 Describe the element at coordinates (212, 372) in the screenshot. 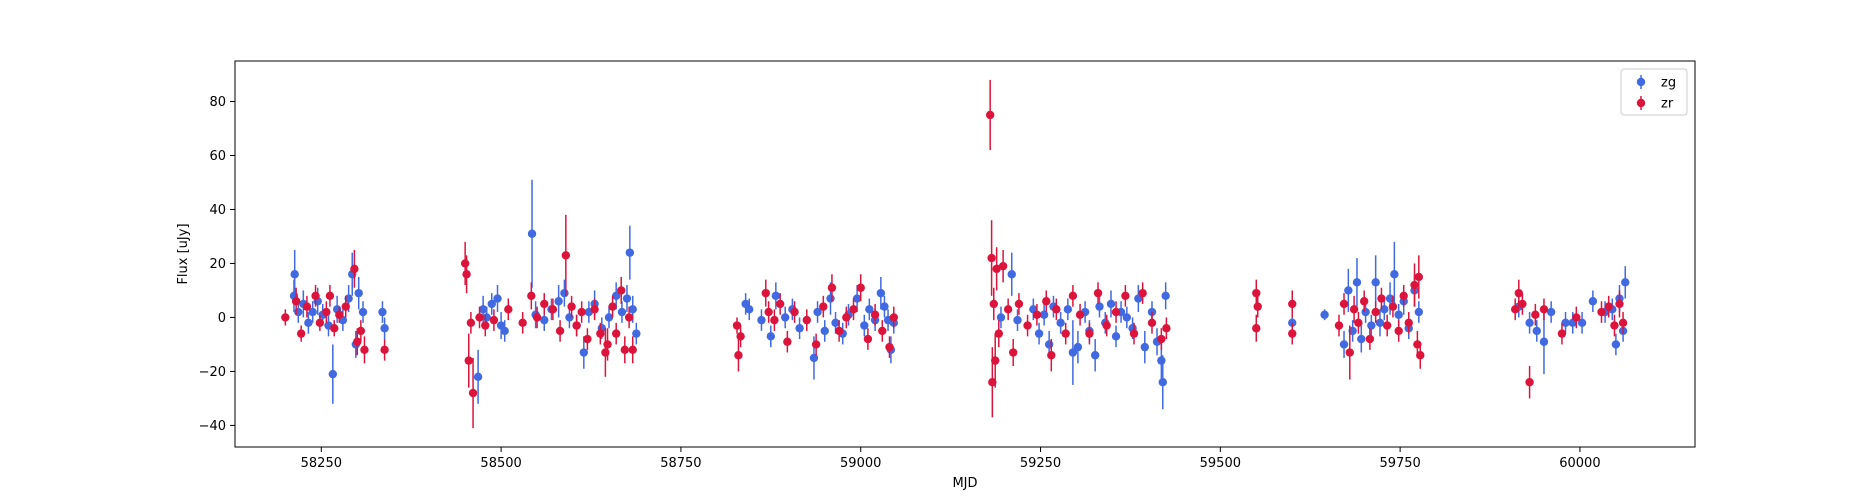

I see `y-tick-label: −20` at that location.